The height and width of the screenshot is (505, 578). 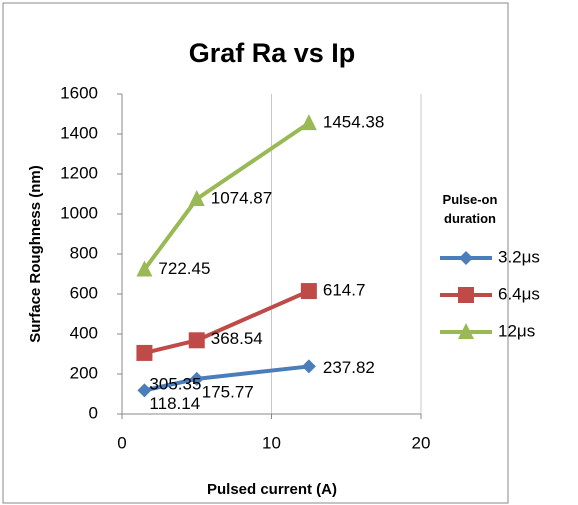 I want to click on data-label: 368.54, so click(x=237, y=338).